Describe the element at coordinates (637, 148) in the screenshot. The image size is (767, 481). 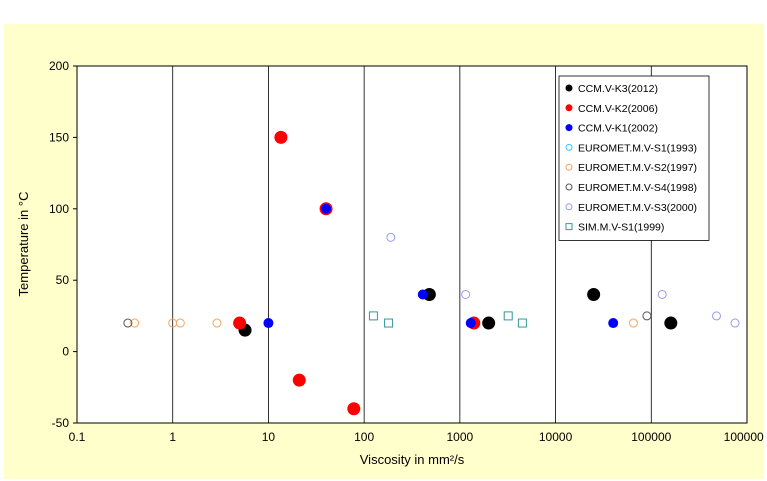
I see `legend-label: EUROMET.M.V-S1(1993)` at that location.